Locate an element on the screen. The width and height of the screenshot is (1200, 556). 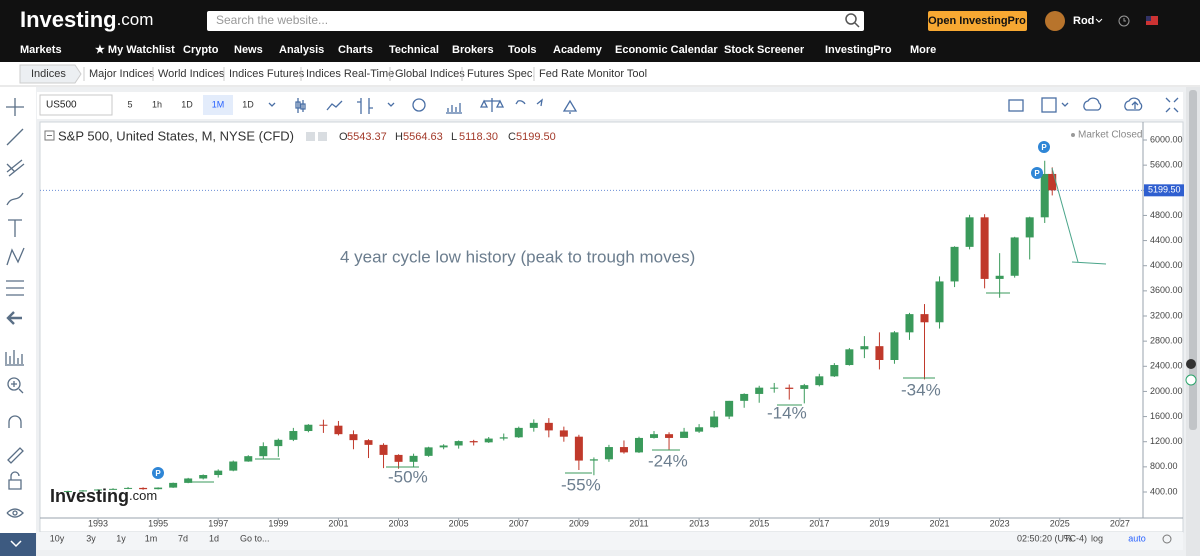
range-button: 7d is located at coordinates (183, 538).